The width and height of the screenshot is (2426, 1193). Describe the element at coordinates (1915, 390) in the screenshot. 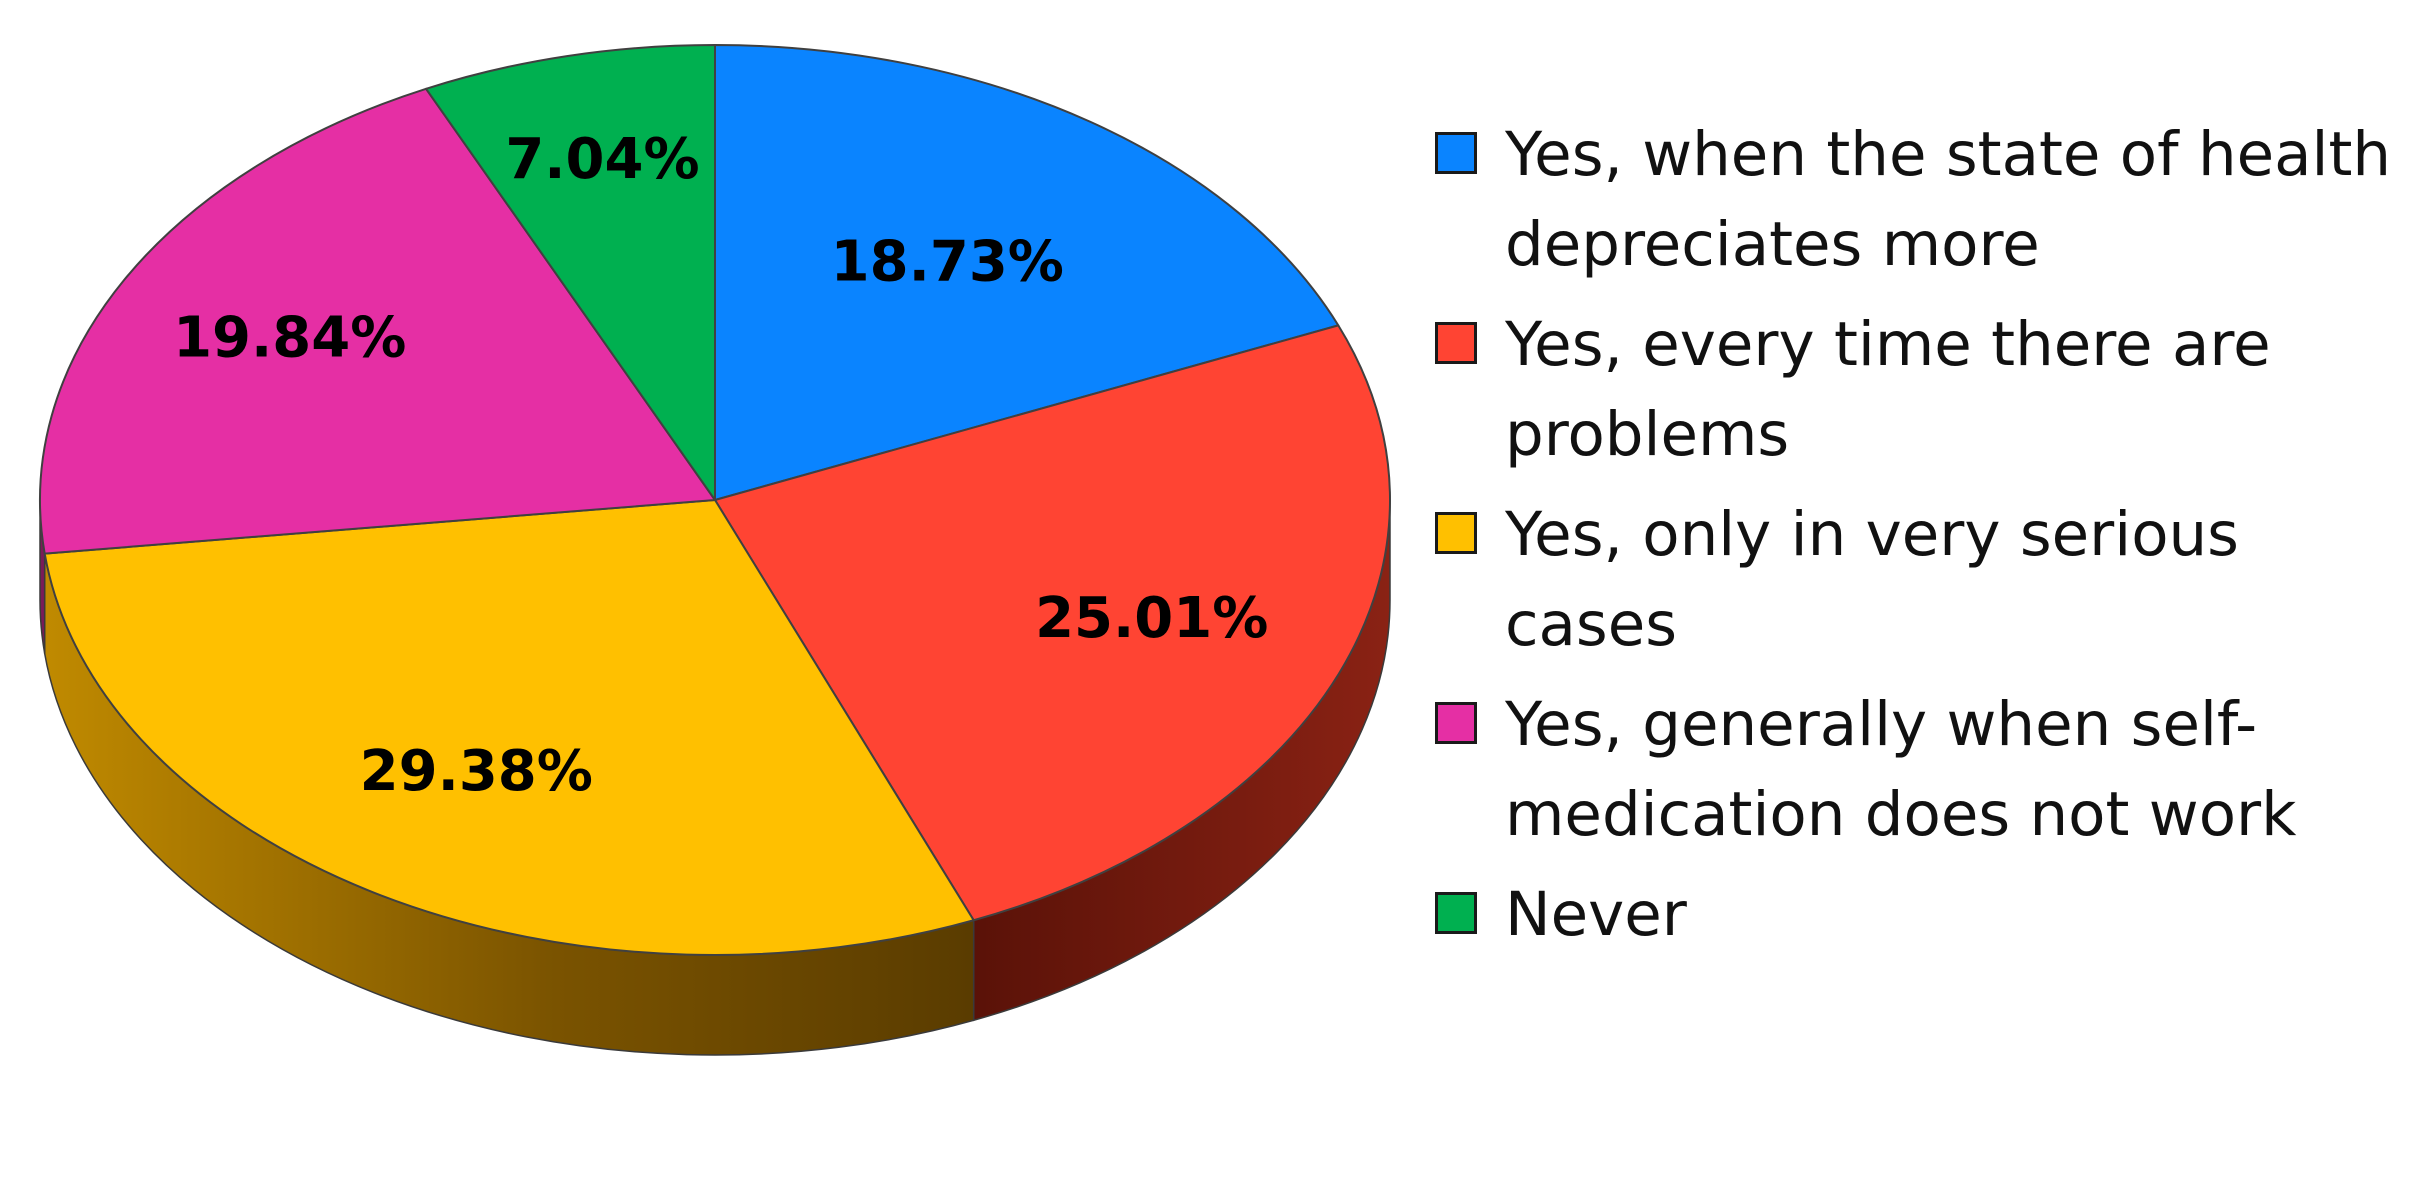

I see `legend-item: Yes, every time there are problems` at that location.